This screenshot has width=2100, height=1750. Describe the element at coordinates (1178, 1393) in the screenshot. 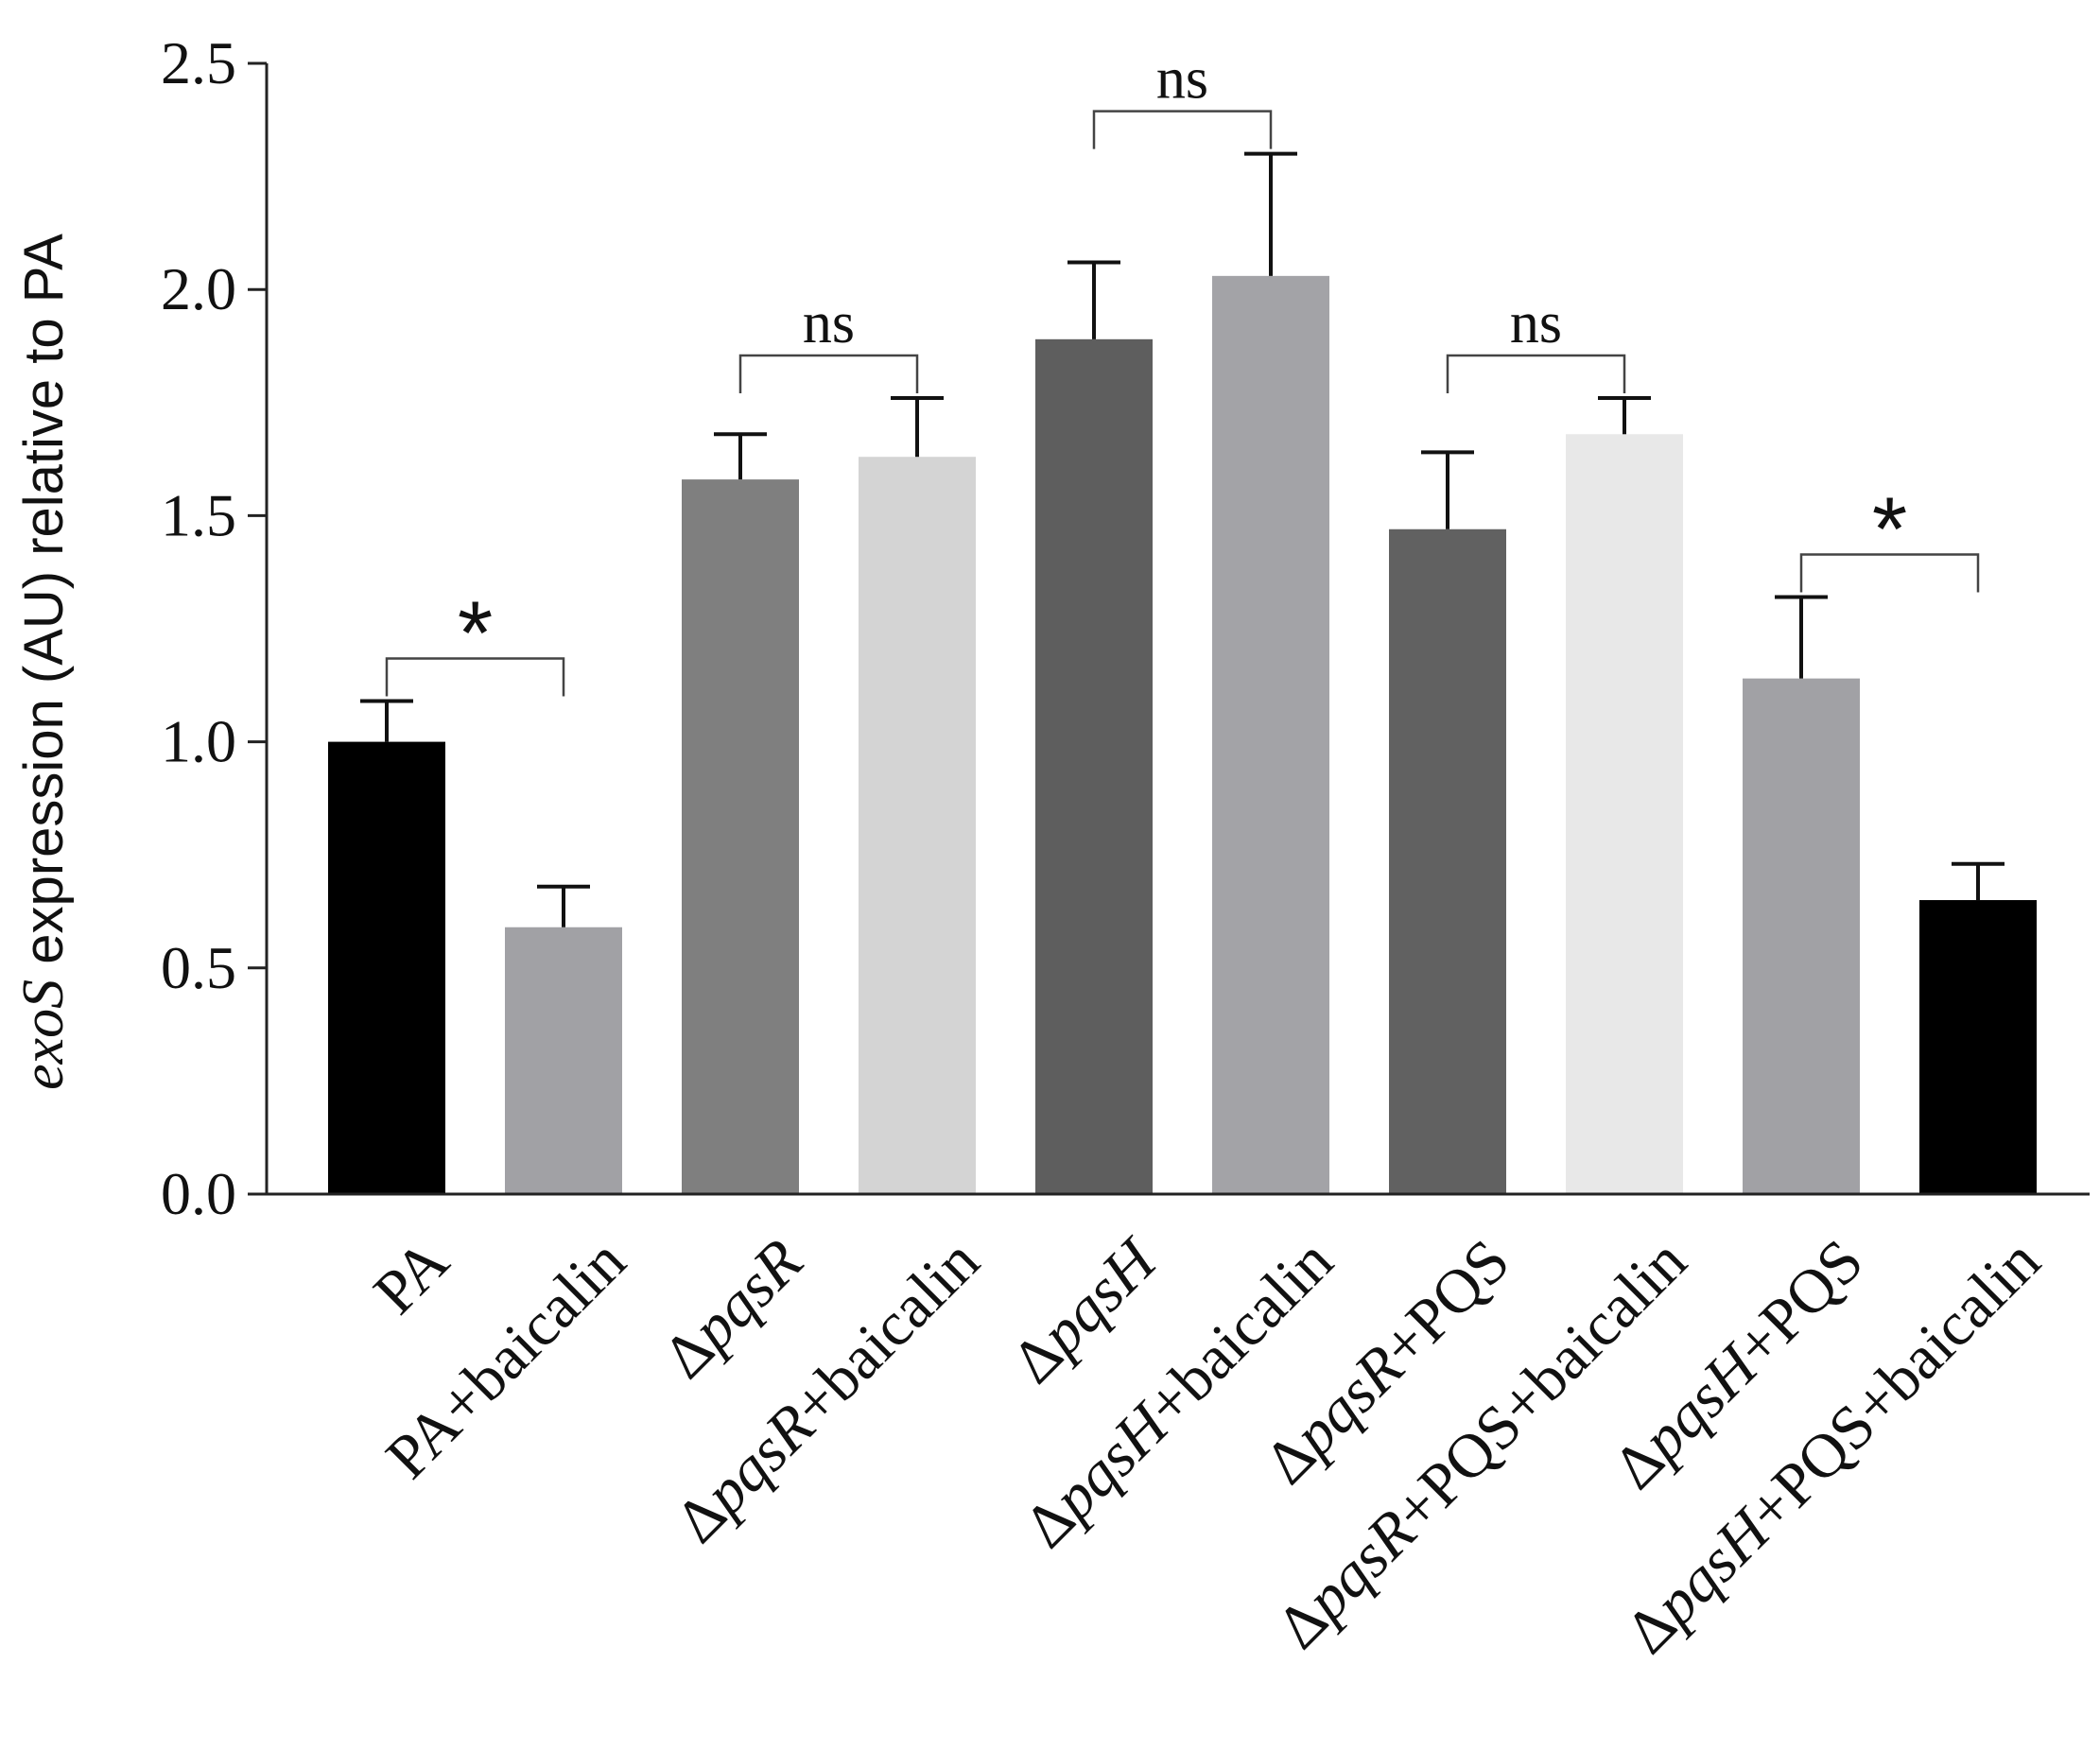

I see `x-category-label: ΔpqsH+baicalin` at that location.